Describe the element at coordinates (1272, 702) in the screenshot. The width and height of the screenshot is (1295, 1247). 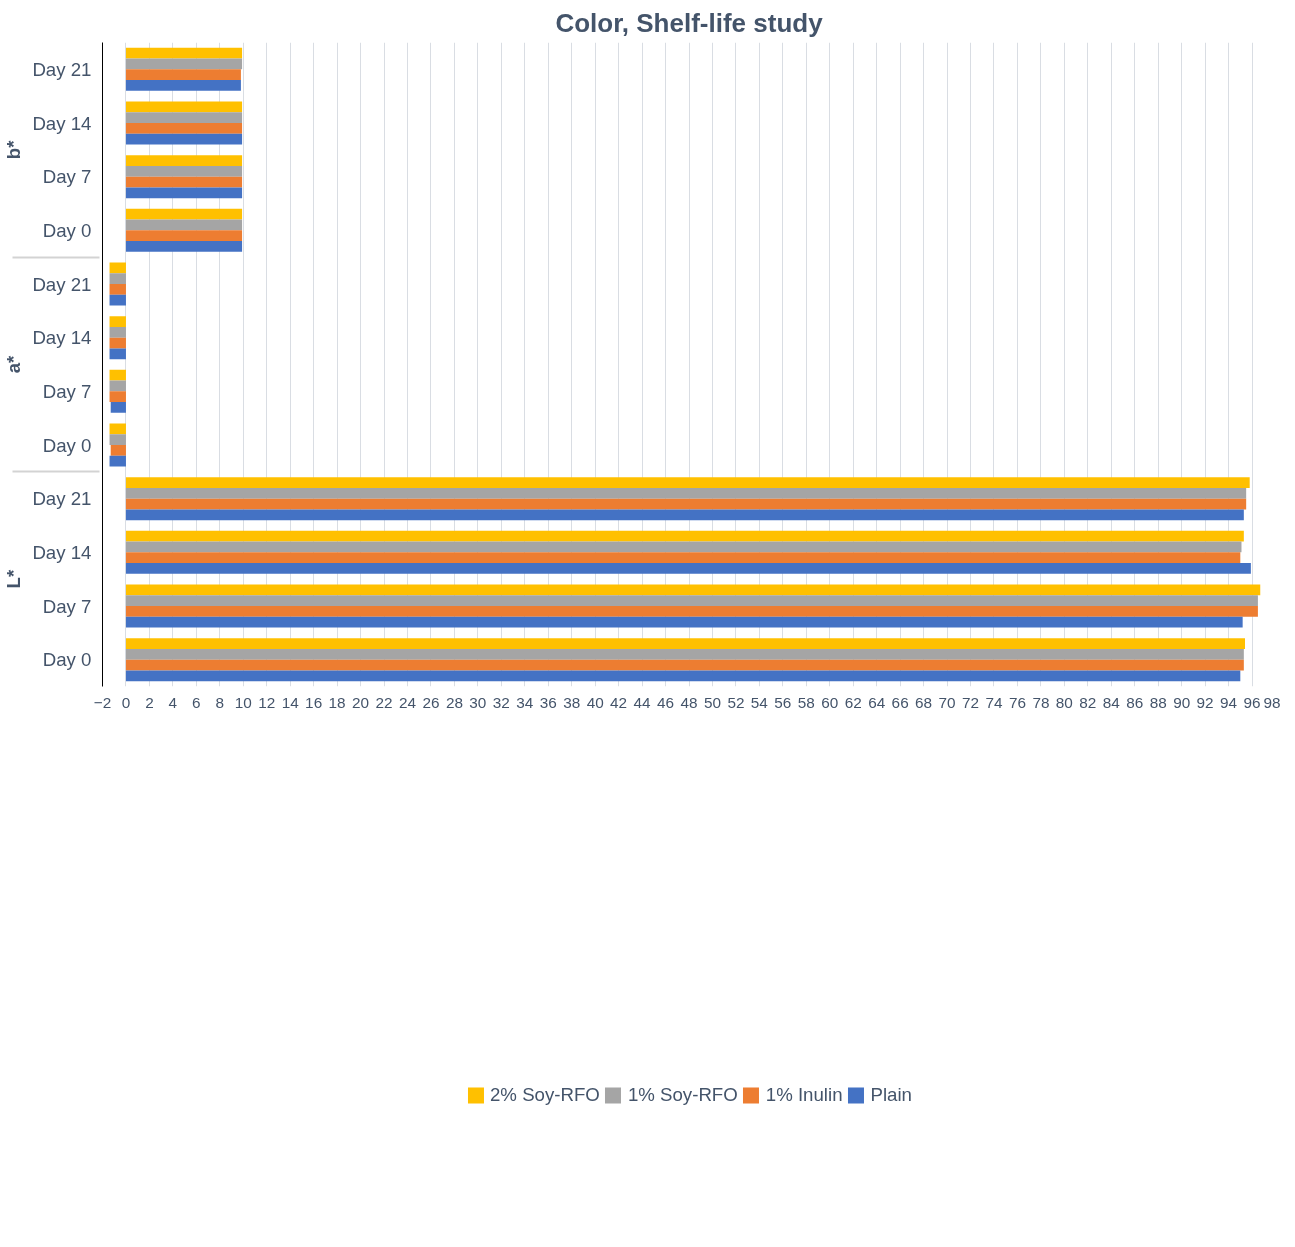
I see `x-tick-label: 98` at that location.